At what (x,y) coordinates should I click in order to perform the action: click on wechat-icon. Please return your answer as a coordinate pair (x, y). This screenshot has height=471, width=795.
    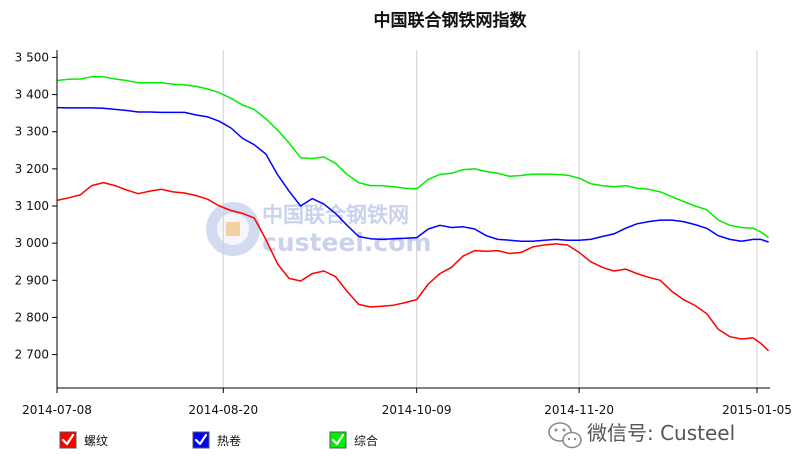
    Looking at the image, I should click on (565, 435).